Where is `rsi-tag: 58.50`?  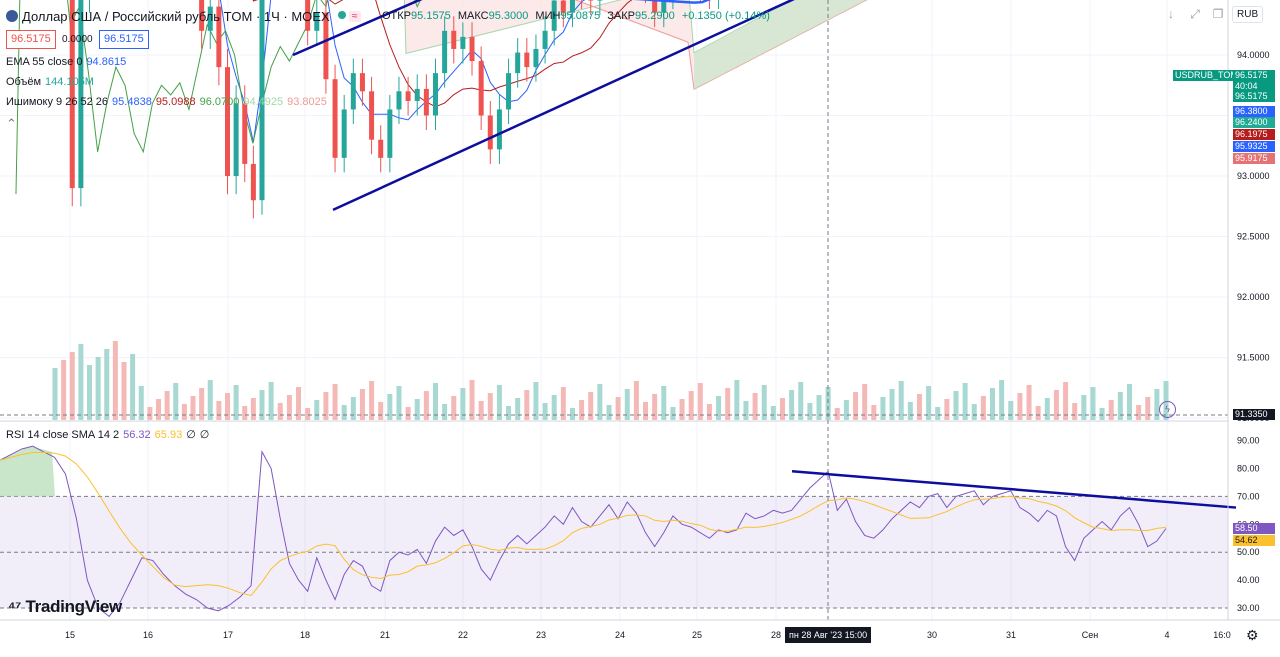 rsi-tag: 58.50 is located at coordinates (1254, 528).